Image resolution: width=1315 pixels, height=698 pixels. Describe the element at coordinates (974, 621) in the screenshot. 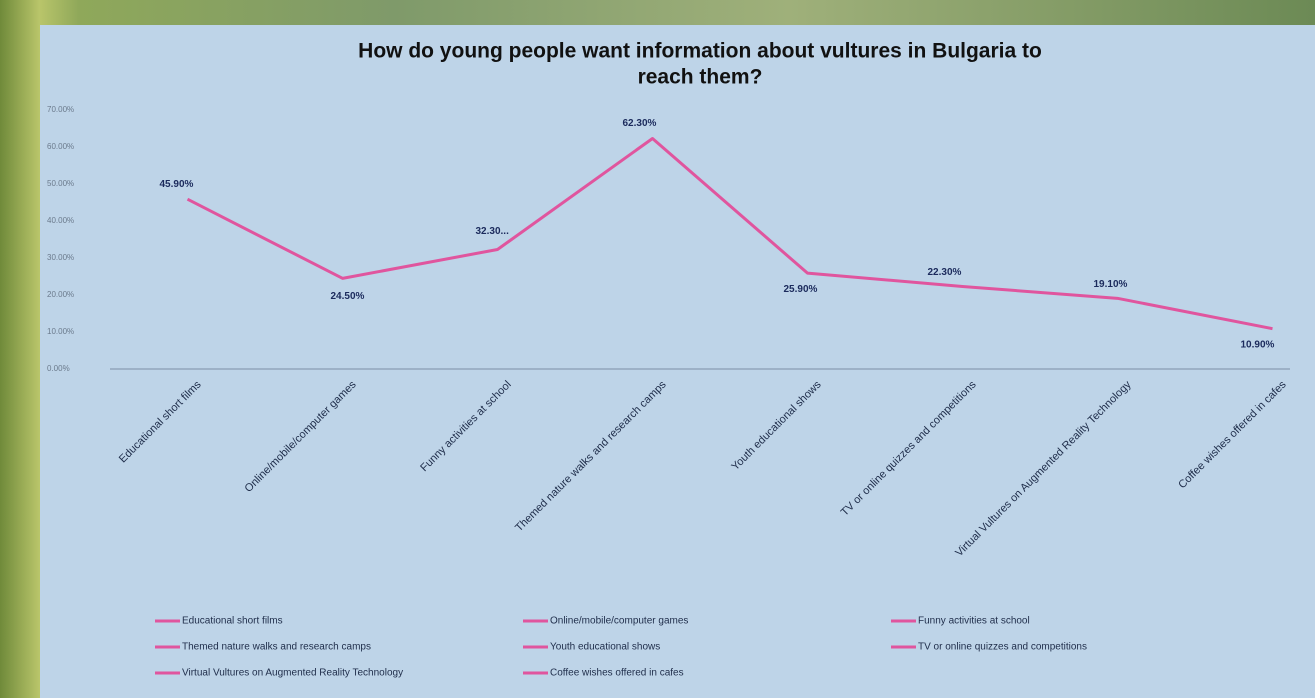

I see `legend-label: Funny activities at school` at that location.